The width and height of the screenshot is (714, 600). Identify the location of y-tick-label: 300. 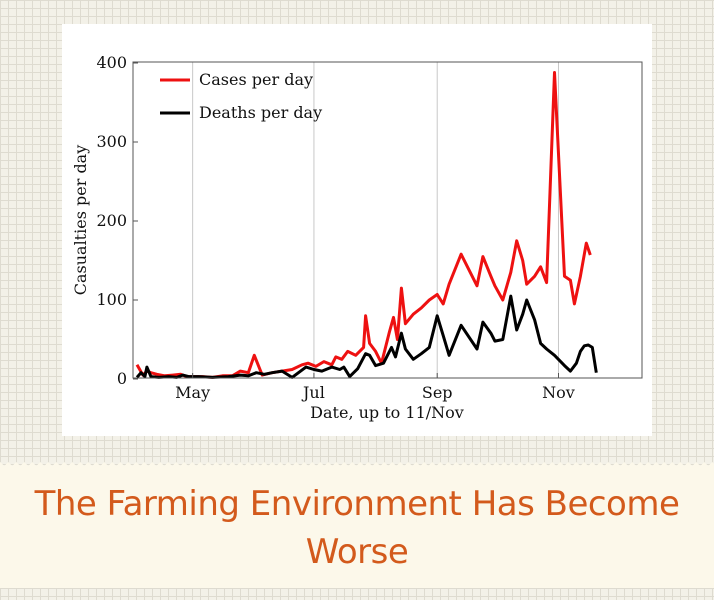
(111, 141).